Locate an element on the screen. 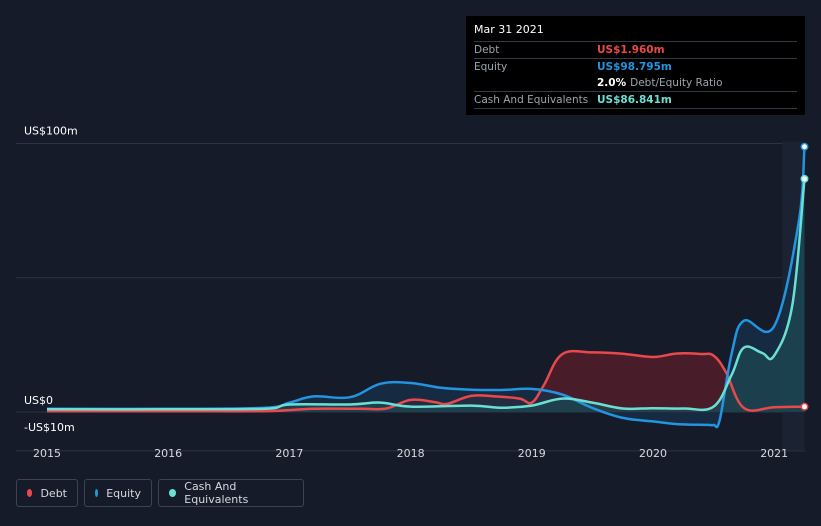 This screenshot has height=526, width=821. y-tick-label: US$100m is located at coordinates (51, 131).